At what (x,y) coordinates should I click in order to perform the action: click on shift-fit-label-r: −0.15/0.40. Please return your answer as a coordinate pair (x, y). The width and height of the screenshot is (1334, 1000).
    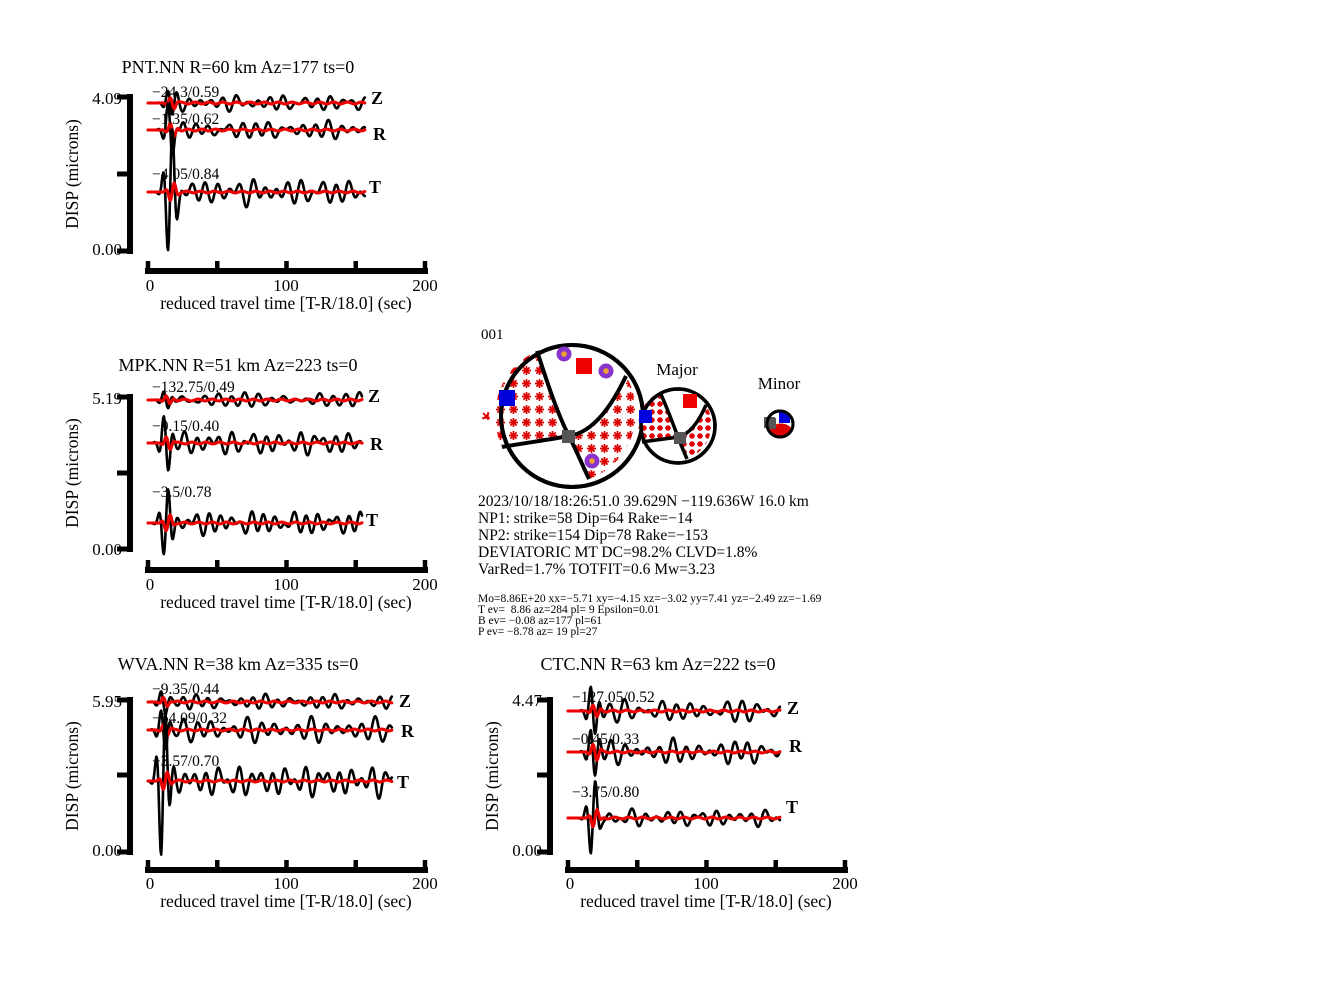
    Looking at the image, I should click on (186, 426).